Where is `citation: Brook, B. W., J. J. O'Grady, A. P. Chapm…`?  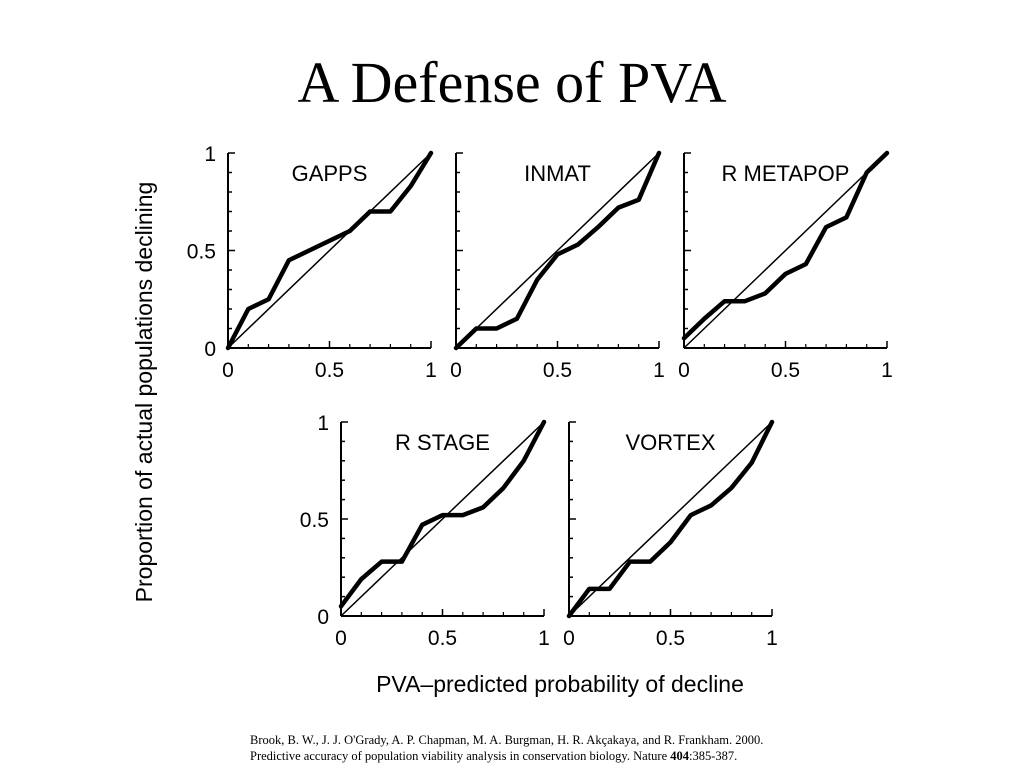 citation: Brook, B. W., J. J. O'Grady, A. P. Chapm… is located at coordinates (630, 748).